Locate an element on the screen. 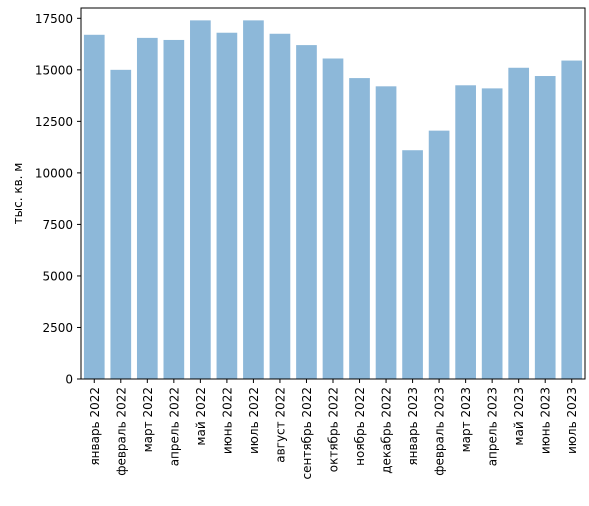  x-tick-label: декабрь 2022 is located at coordinates (387, 430).